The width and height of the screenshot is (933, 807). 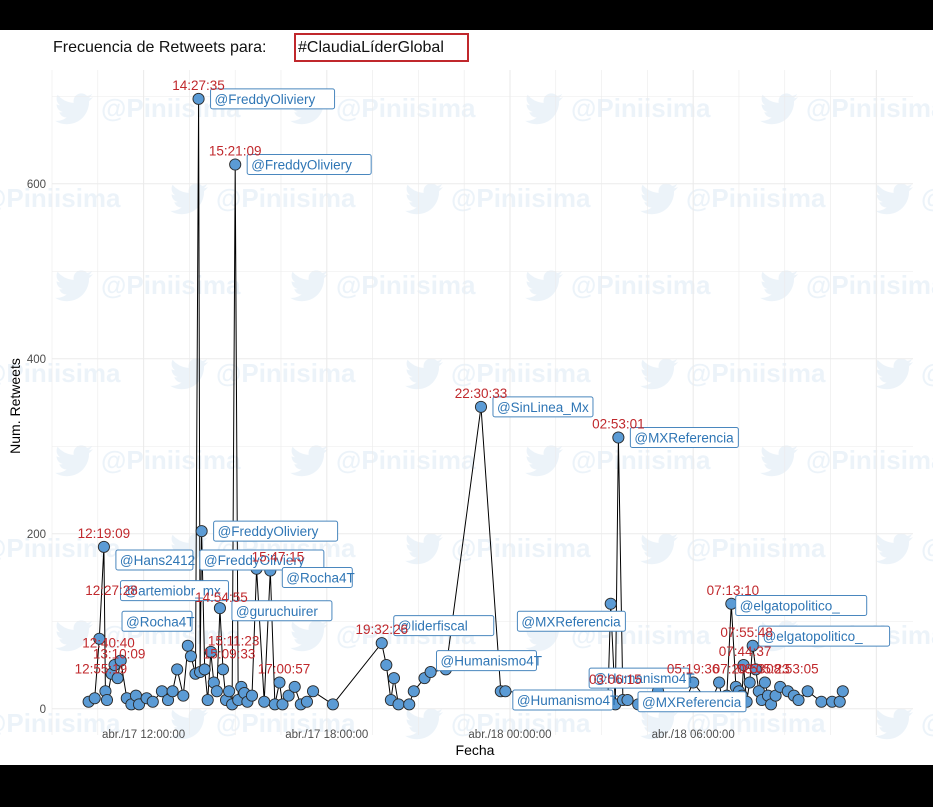 I want to click on user-label-text: @Hans2412, so click(x=157, y=560).